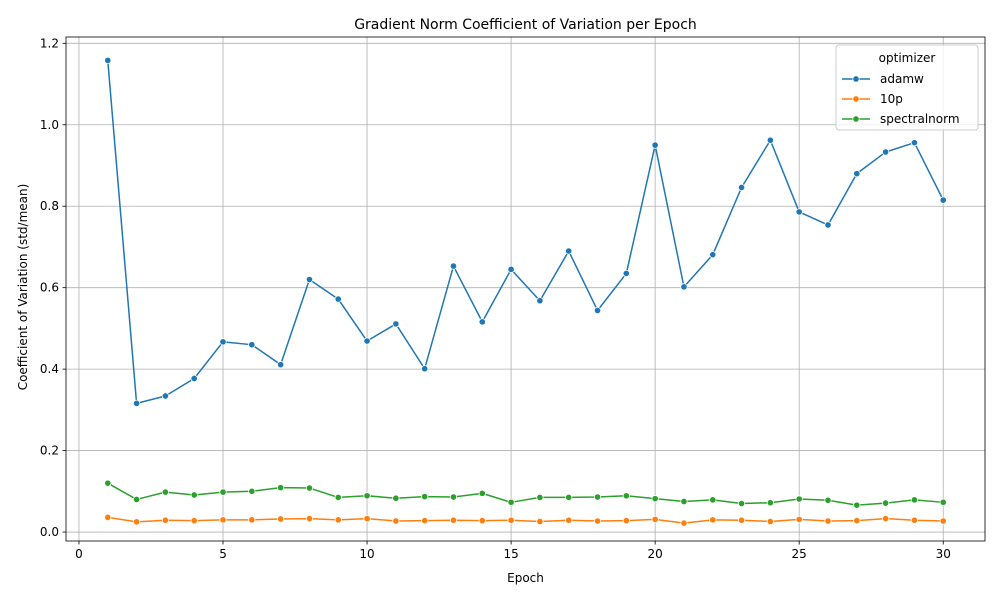  Describe the element at coordinates (654, 554) in the screenshot. I see `x-tick-label: 20` at that location.